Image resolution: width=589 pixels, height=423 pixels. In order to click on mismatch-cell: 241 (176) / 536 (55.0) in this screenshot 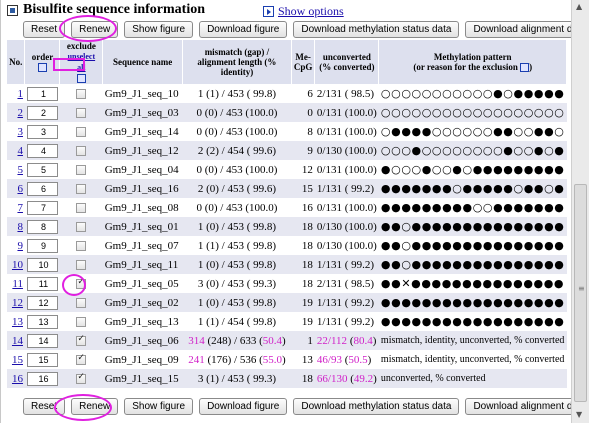, I will do `click(237, 360)`.